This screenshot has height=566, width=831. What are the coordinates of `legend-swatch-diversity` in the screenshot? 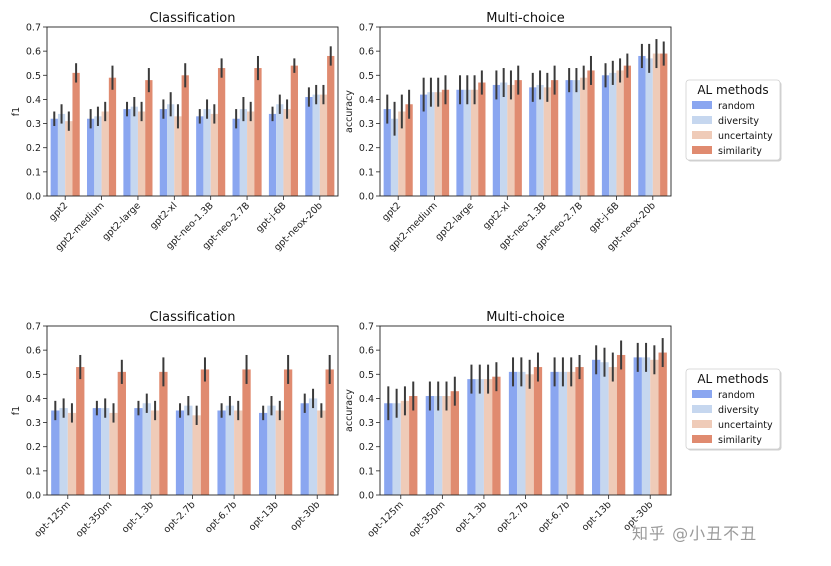 It's located at (702, 409).